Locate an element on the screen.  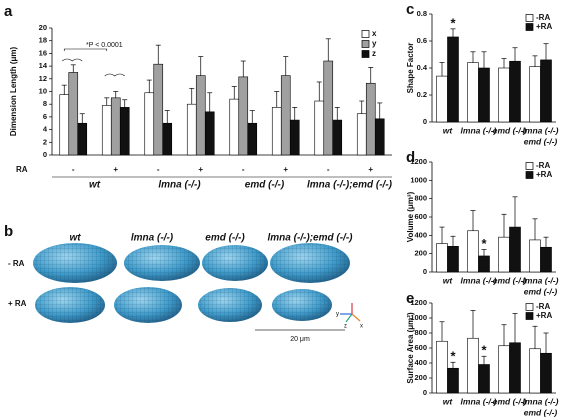
y-tick-label: 0.4 is located at coordinates (422, 67).